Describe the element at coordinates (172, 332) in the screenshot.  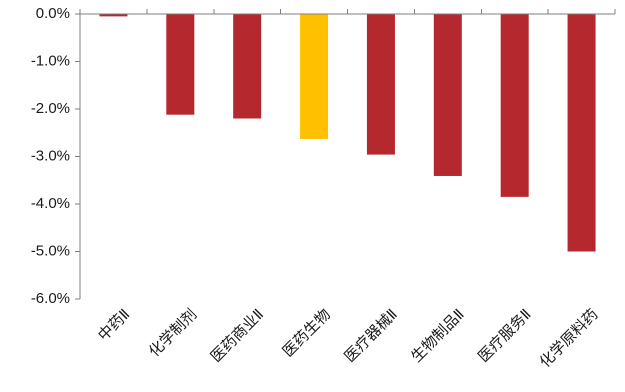
I see `x-category-label: 化学制剂` at that location.